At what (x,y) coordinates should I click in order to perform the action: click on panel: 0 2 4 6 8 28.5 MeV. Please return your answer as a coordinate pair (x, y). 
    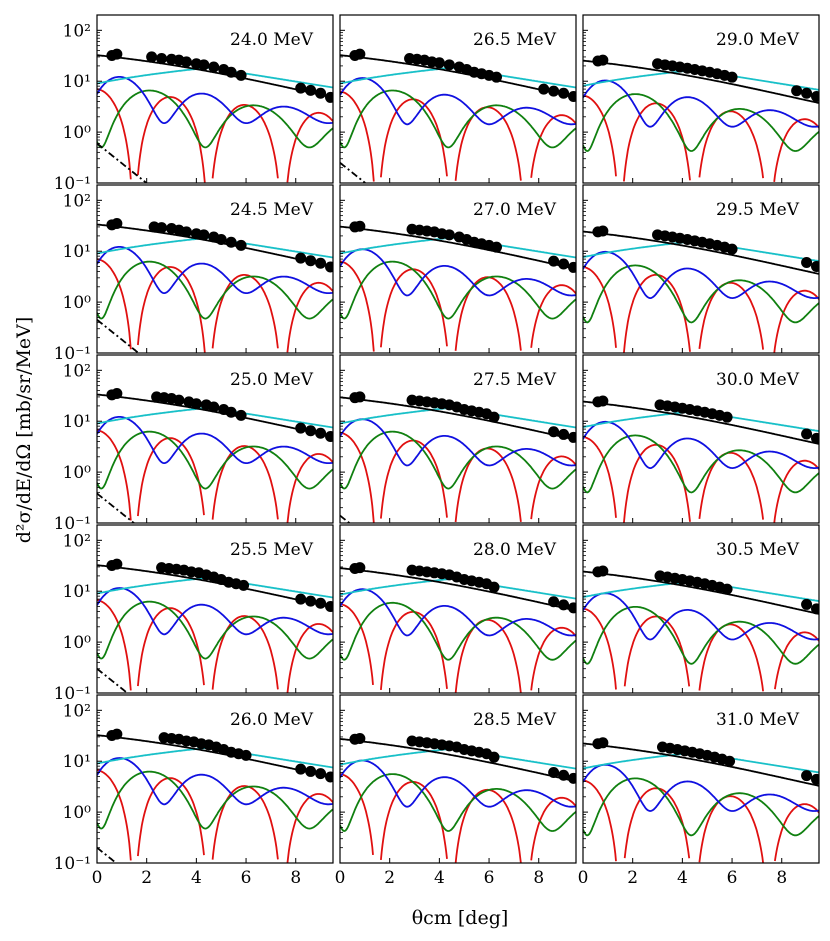
    Looking at the image, I should click on (456, 791).